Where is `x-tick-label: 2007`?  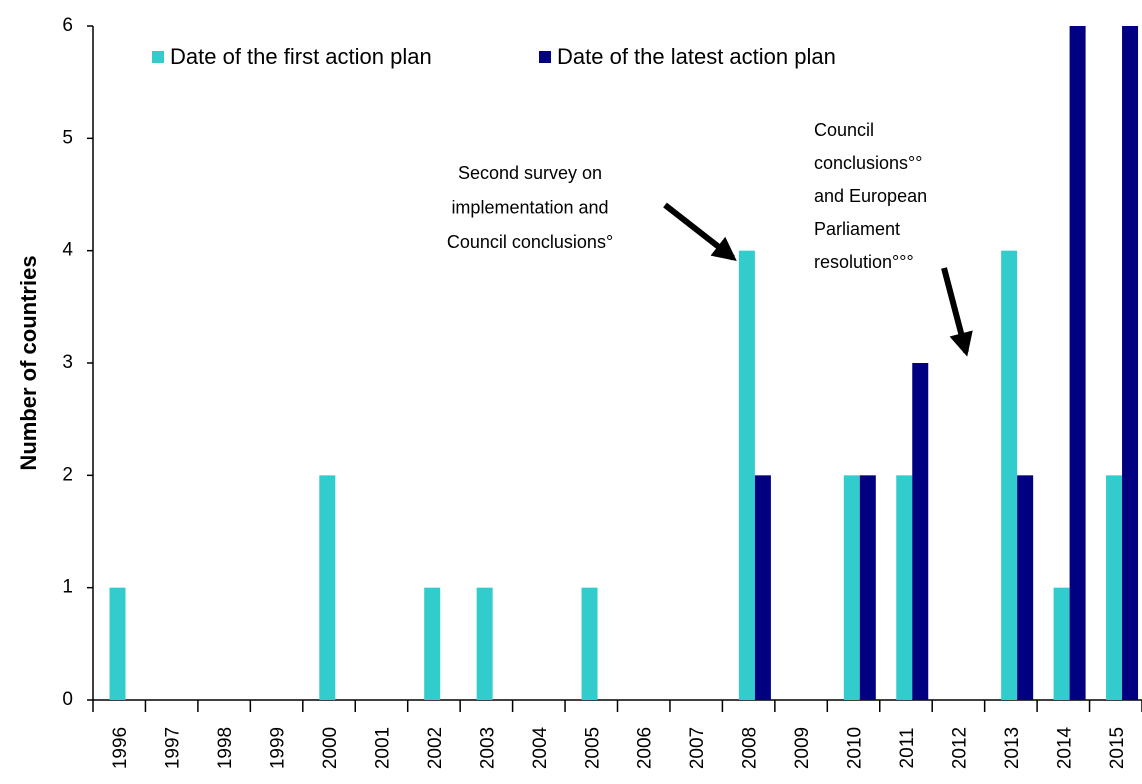 x-tick-label: 2007 is located at coordinates (697, 748).